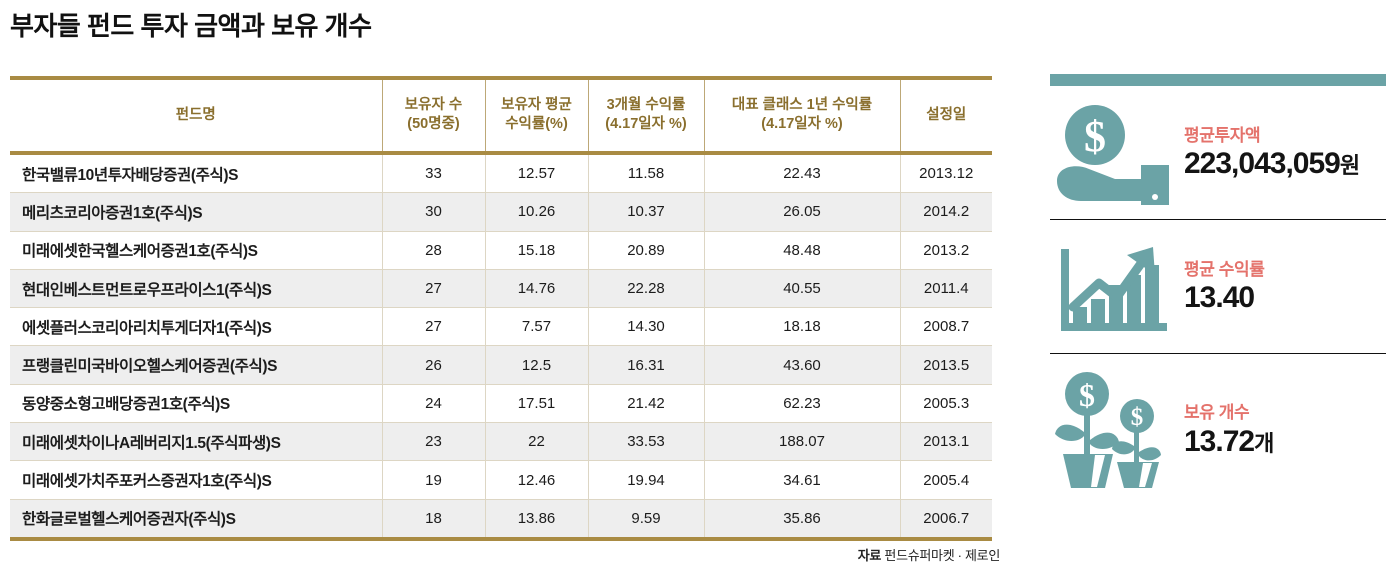 Image resolution: width=1392 pixels, height=578 pixels. I want to click on cell-avg-return: 13.86, so click(536, 520).